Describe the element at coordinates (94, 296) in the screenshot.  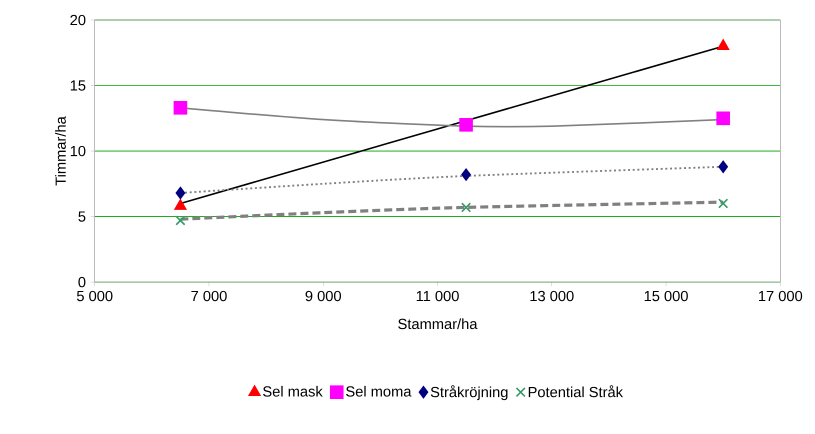
I see `x-tick-label: 5 000` at that location.